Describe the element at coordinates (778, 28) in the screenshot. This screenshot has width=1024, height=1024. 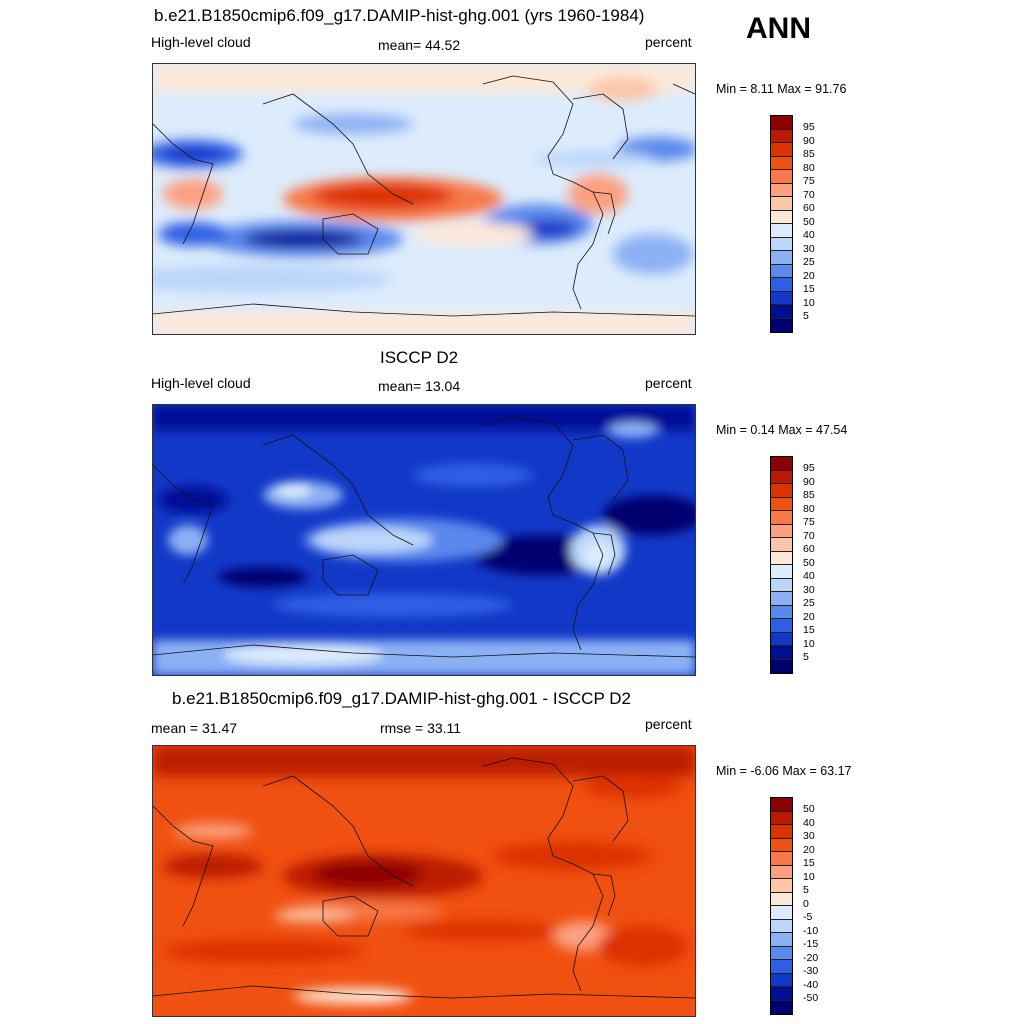
I see `season-label: ANN` at that location.